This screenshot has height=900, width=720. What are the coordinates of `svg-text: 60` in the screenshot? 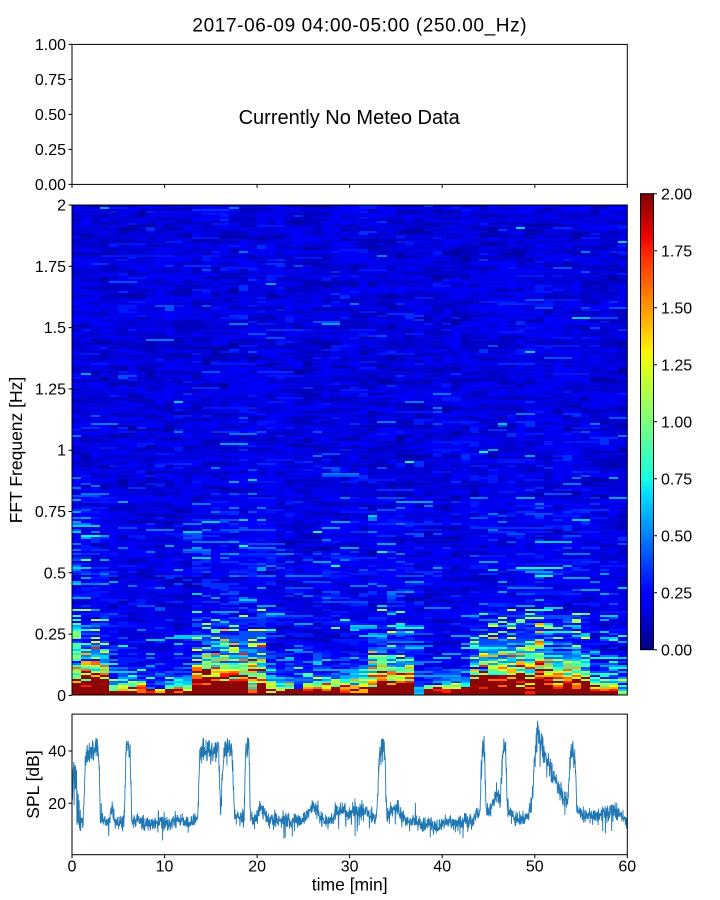 It's located at (627, 867).